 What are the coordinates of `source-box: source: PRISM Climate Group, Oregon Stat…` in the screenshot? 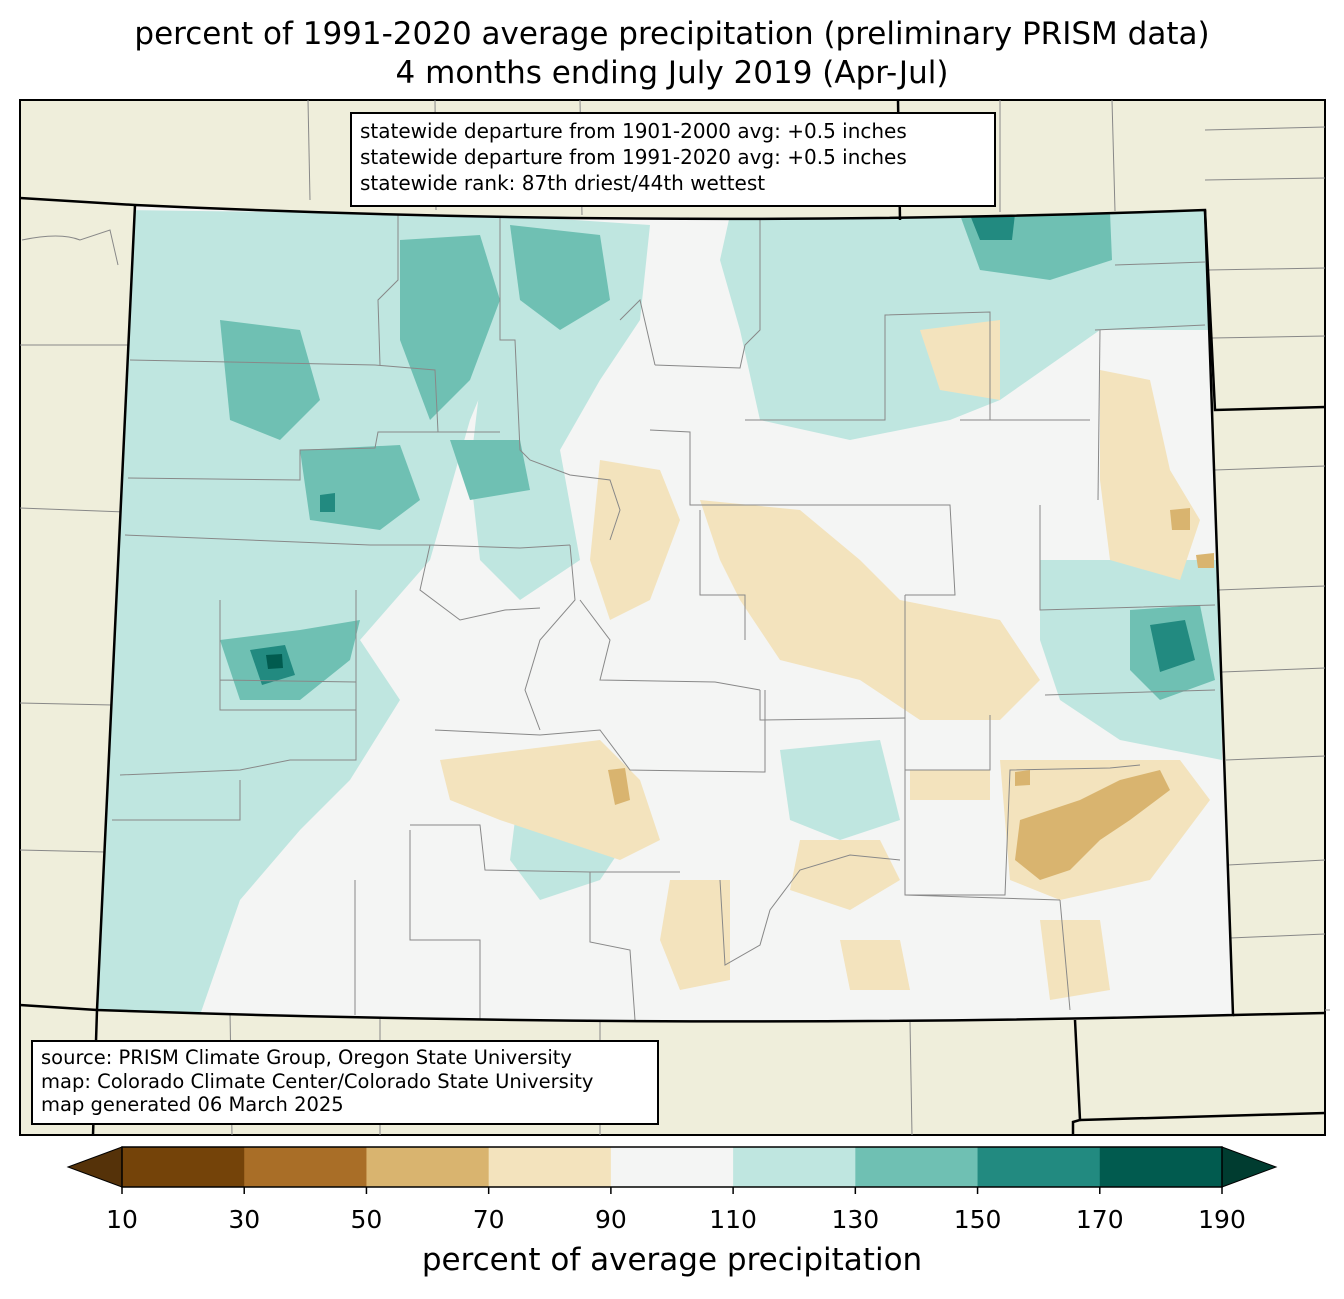 It's located at (345, 1082).